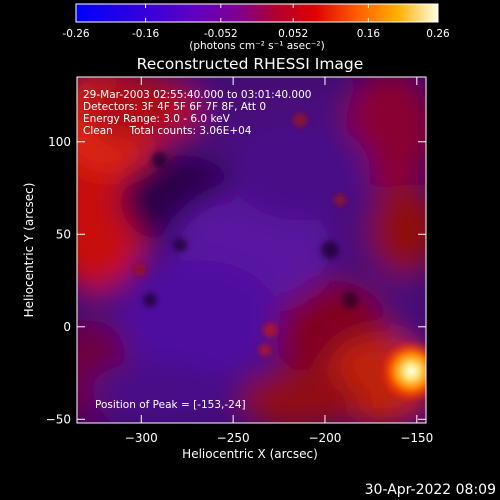 Image resolution: width=500 pixels, height=500 pixels. What do you see at coordinates (63, 234) in the screenshot?
I see `y-tick-label: 50` at bounding box center [63, 234].